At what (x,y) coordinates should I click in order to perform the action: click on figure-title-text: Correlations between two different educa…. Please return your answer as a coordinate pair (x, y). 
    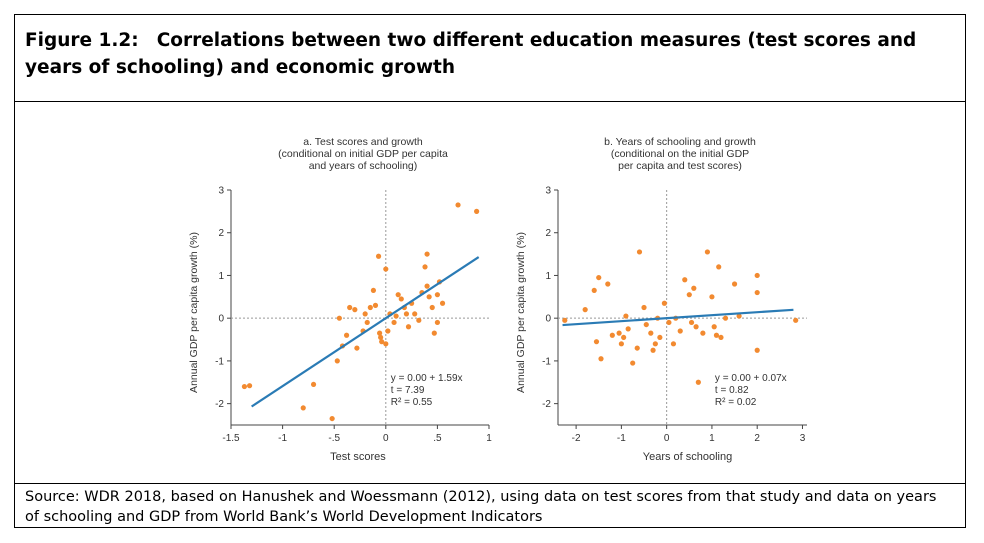
    Looking at the image, I should click on (471, 54).